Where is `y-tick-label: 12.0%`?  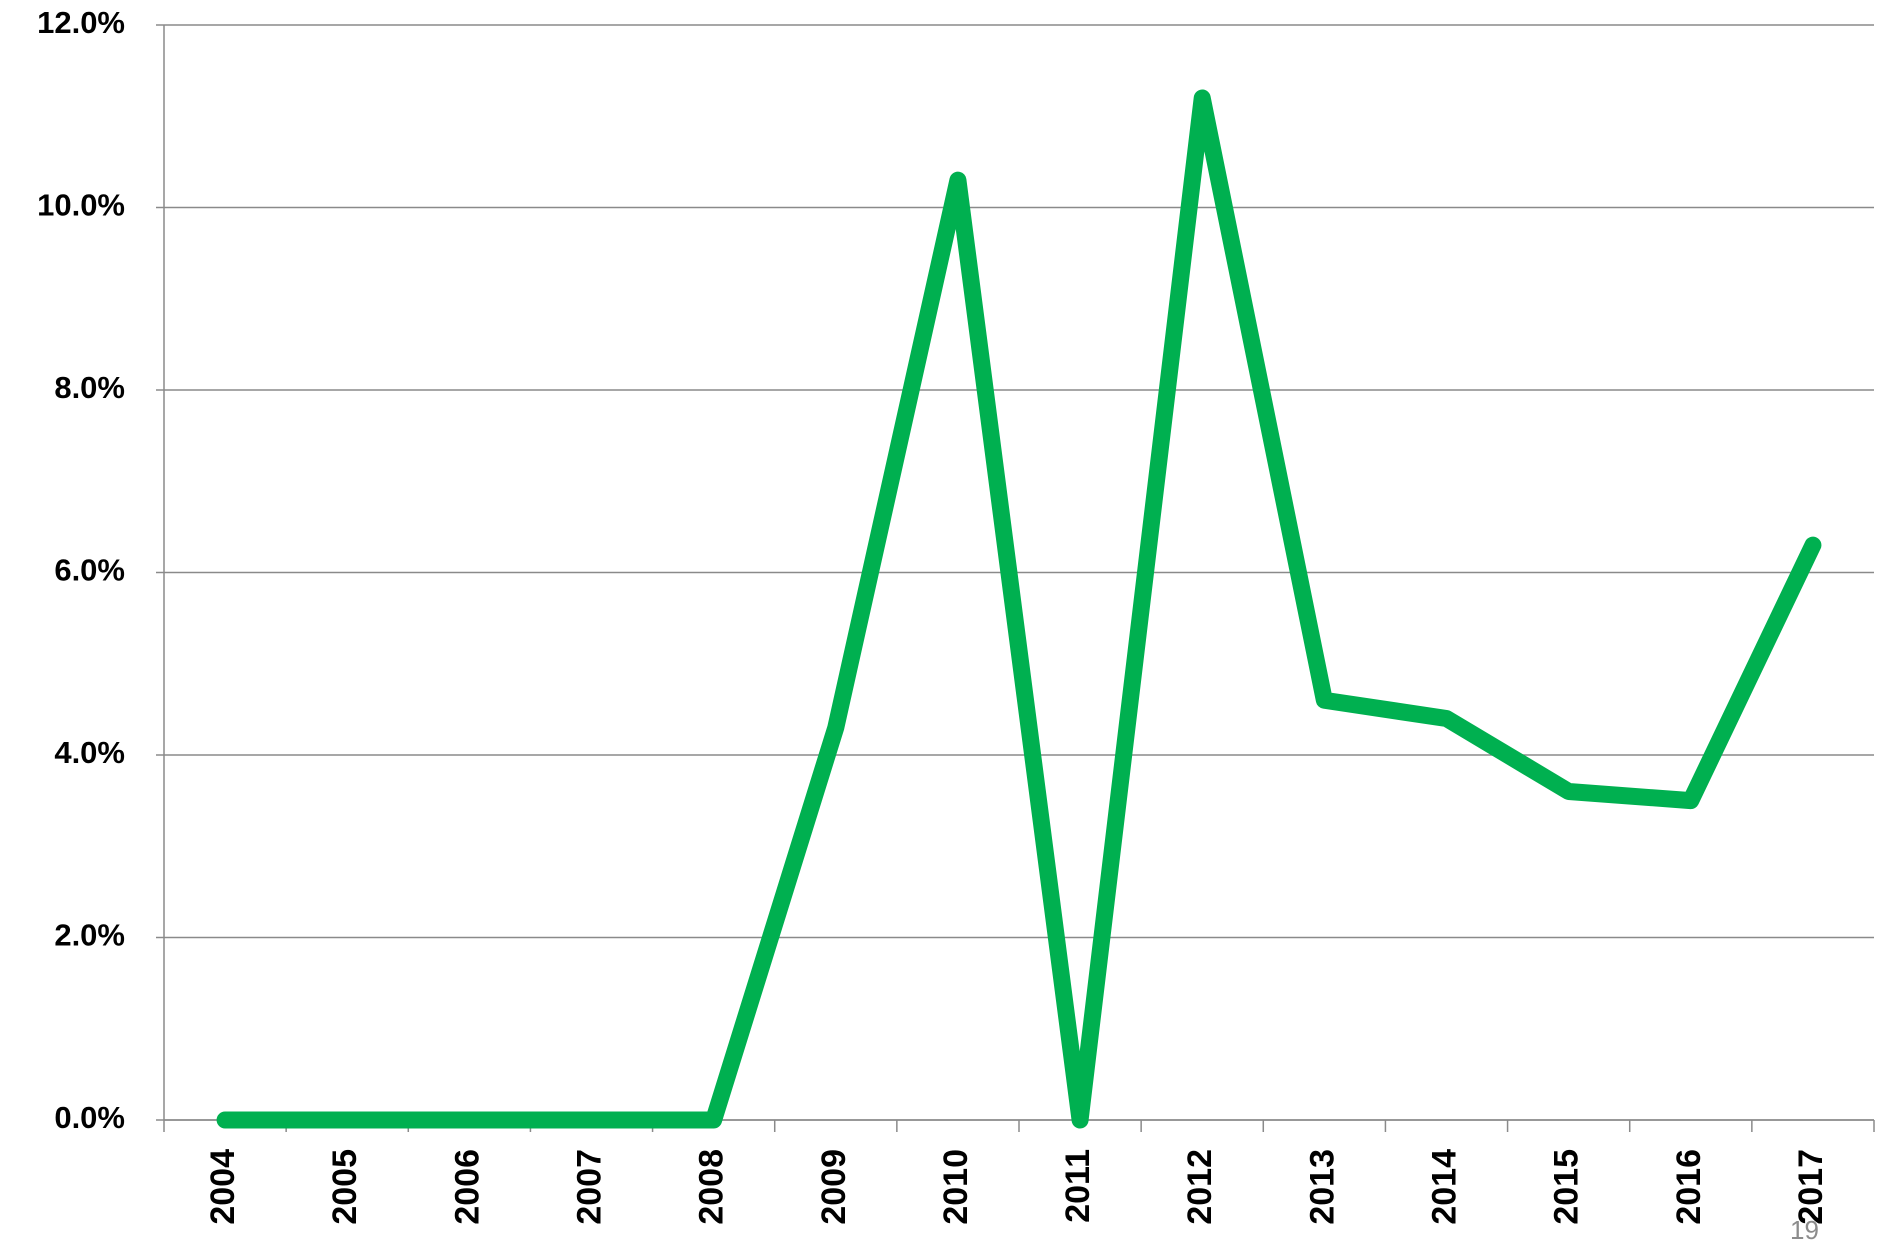 y-tick-label: 12.0% is located at coordinates (81, 22).